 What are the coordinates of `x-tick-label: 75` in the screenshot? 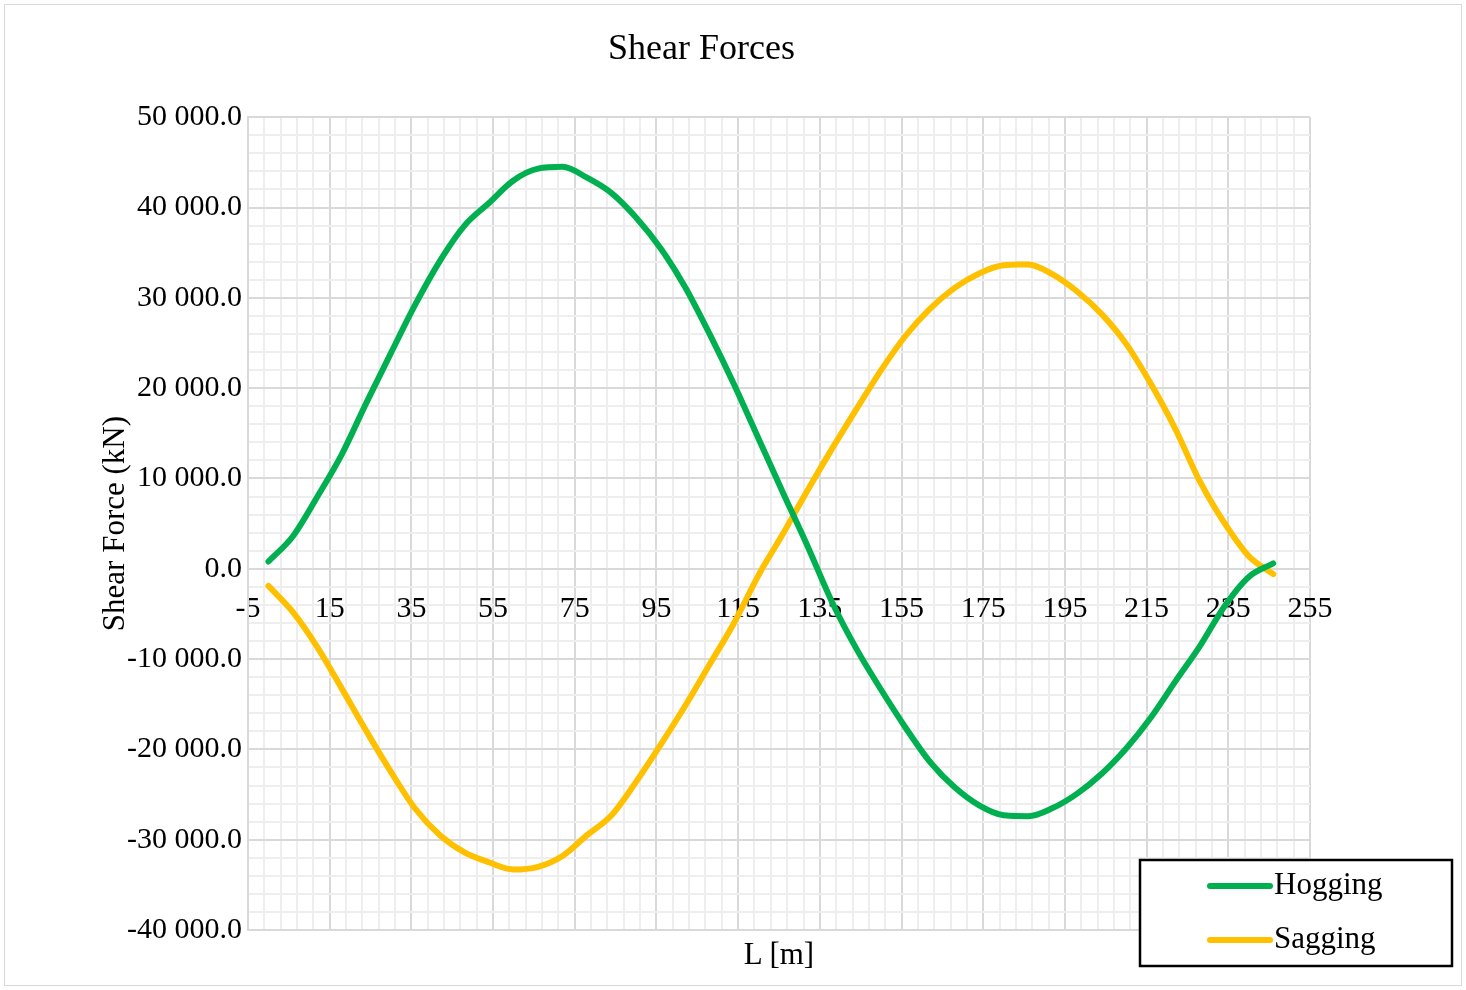 It's located at (574, 606).